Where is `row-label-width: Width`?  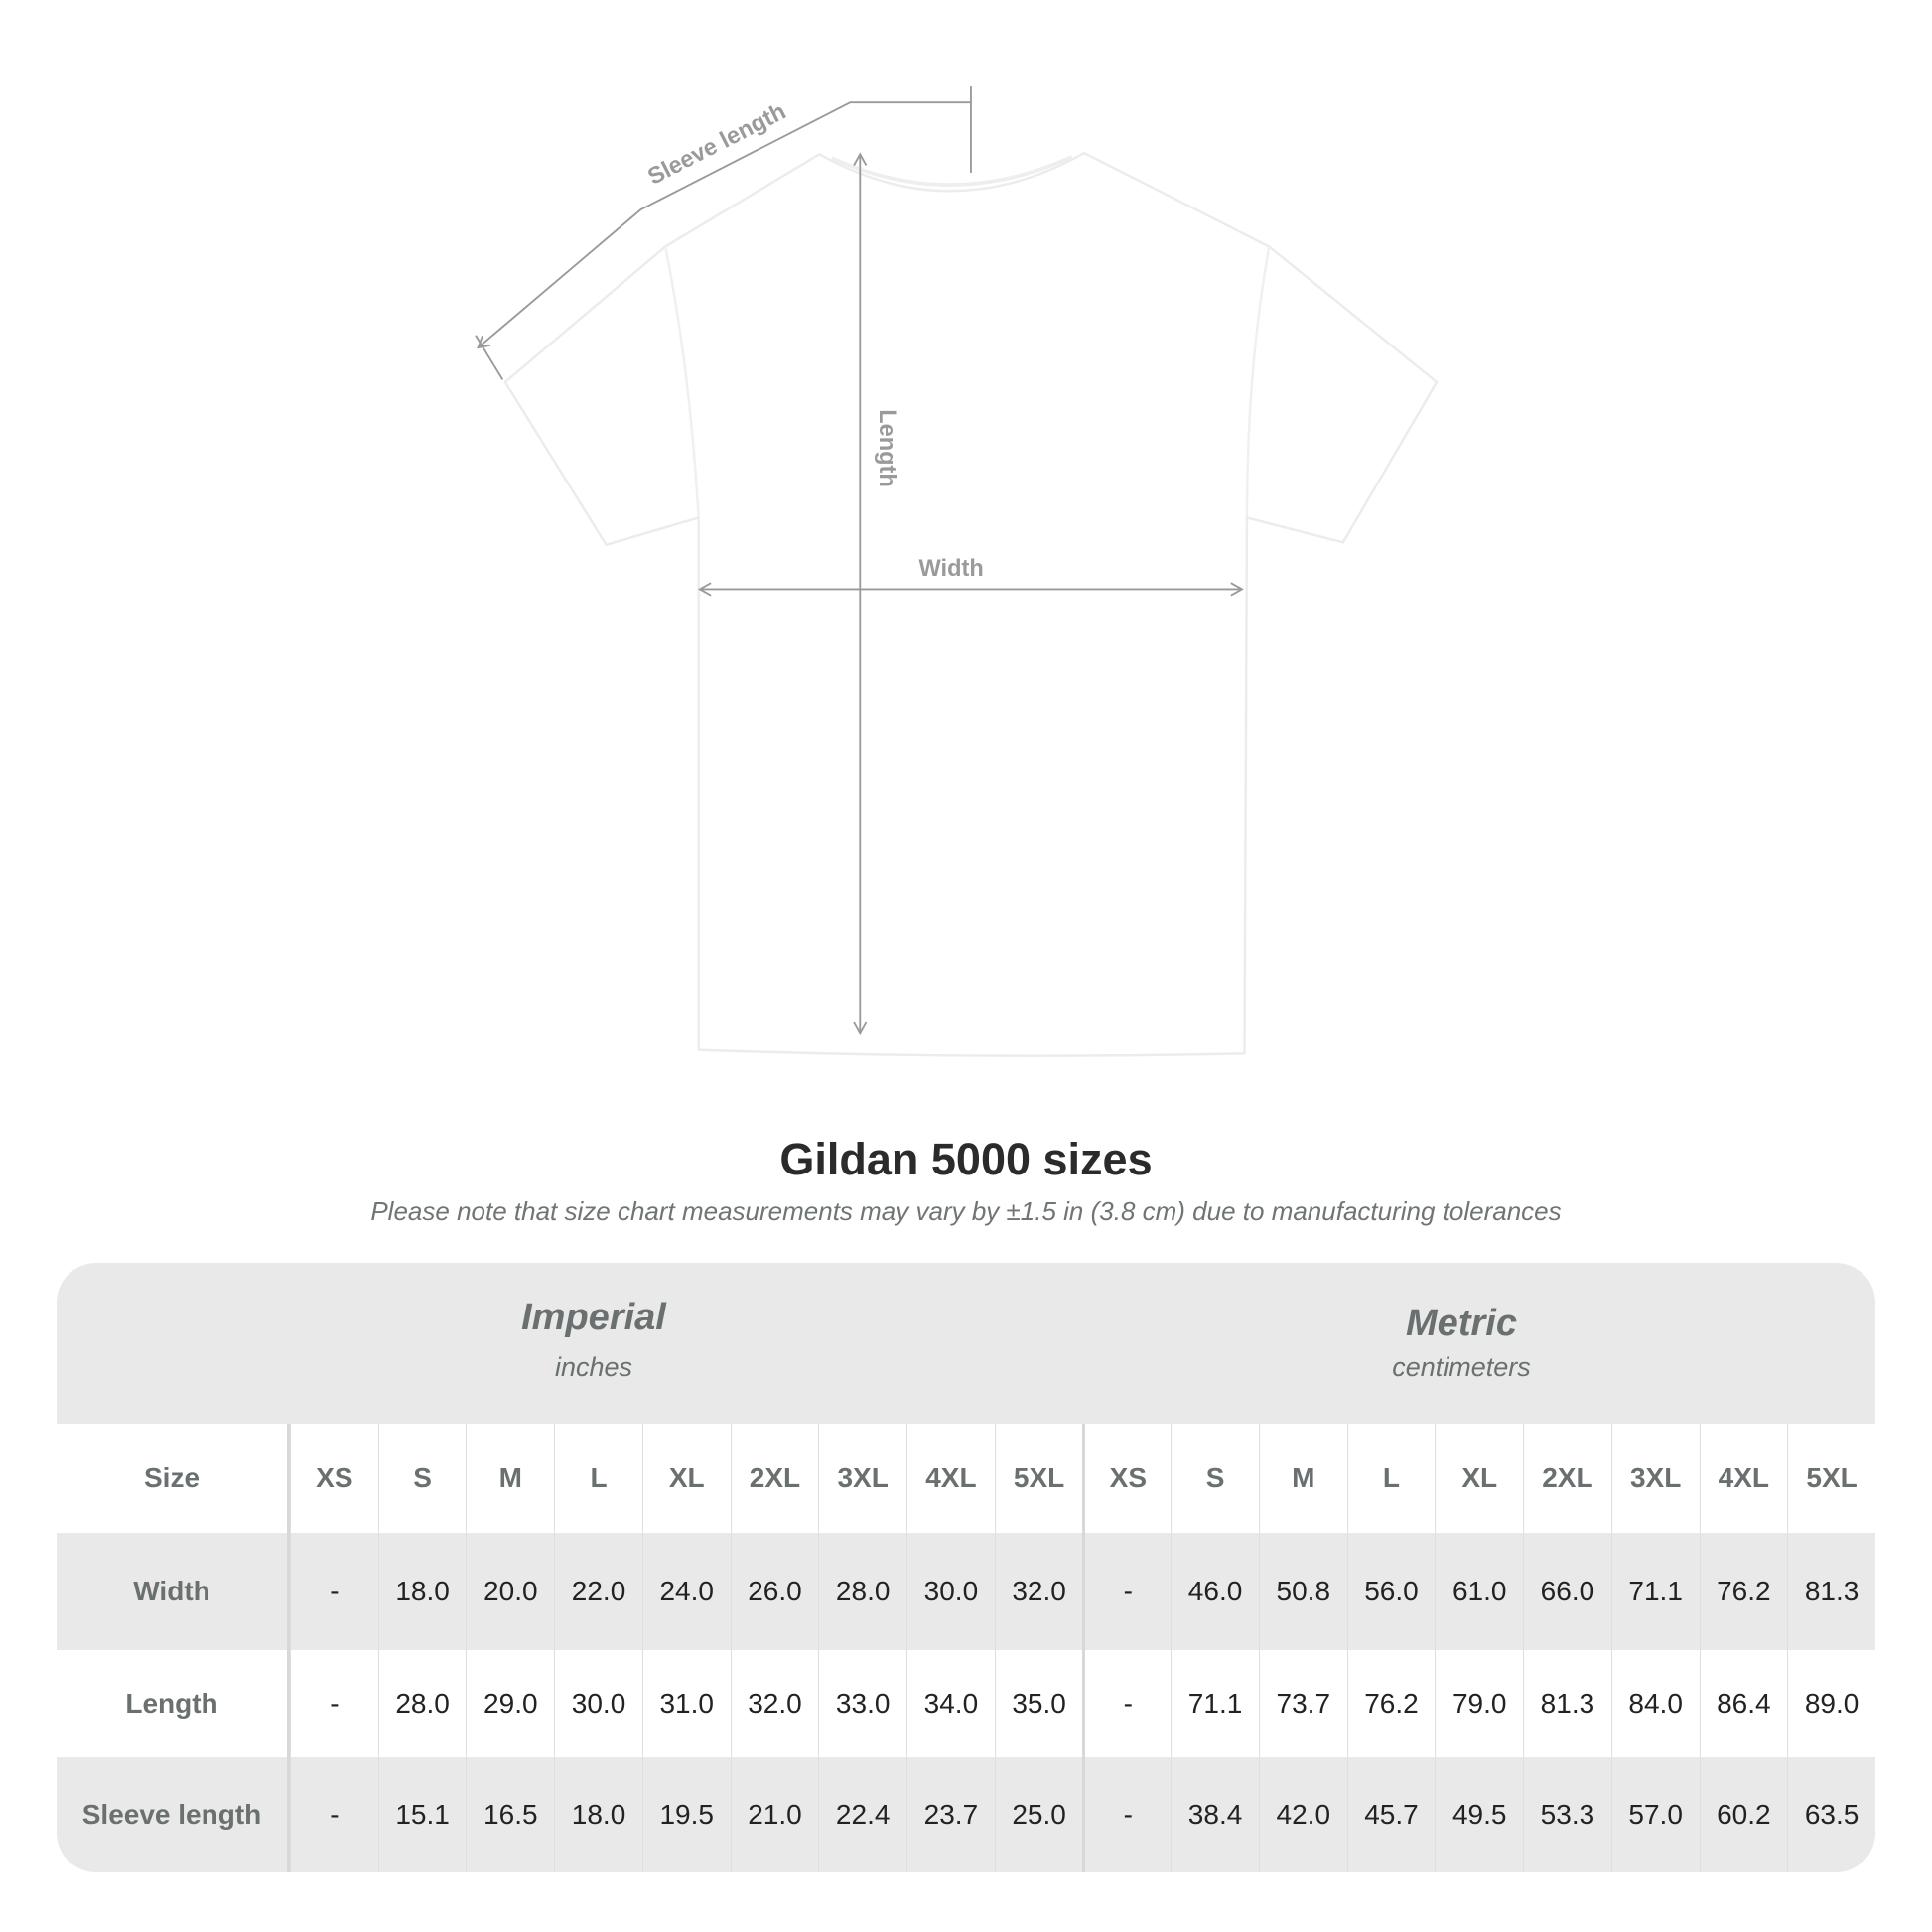 row-label-width: Width is located at coordinates (173, 1592).